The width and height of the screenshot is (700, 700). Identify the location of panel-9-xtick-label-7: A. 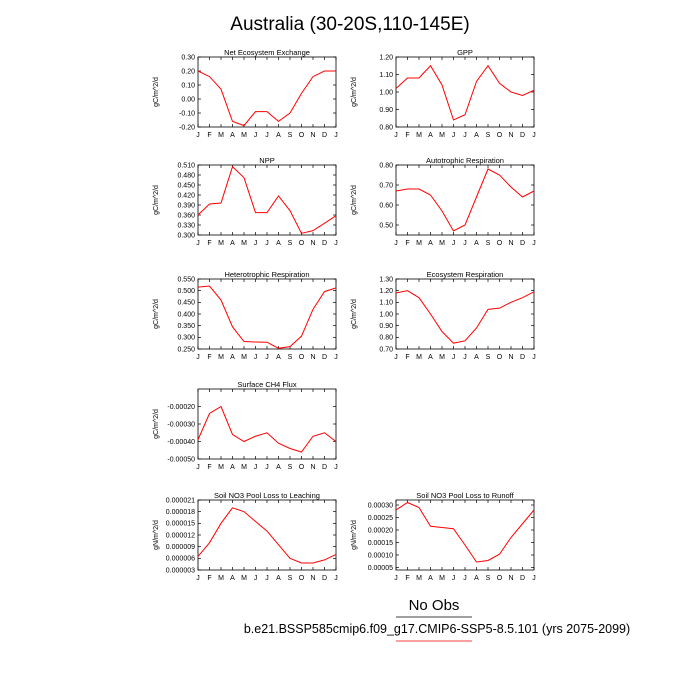
(476, 578).